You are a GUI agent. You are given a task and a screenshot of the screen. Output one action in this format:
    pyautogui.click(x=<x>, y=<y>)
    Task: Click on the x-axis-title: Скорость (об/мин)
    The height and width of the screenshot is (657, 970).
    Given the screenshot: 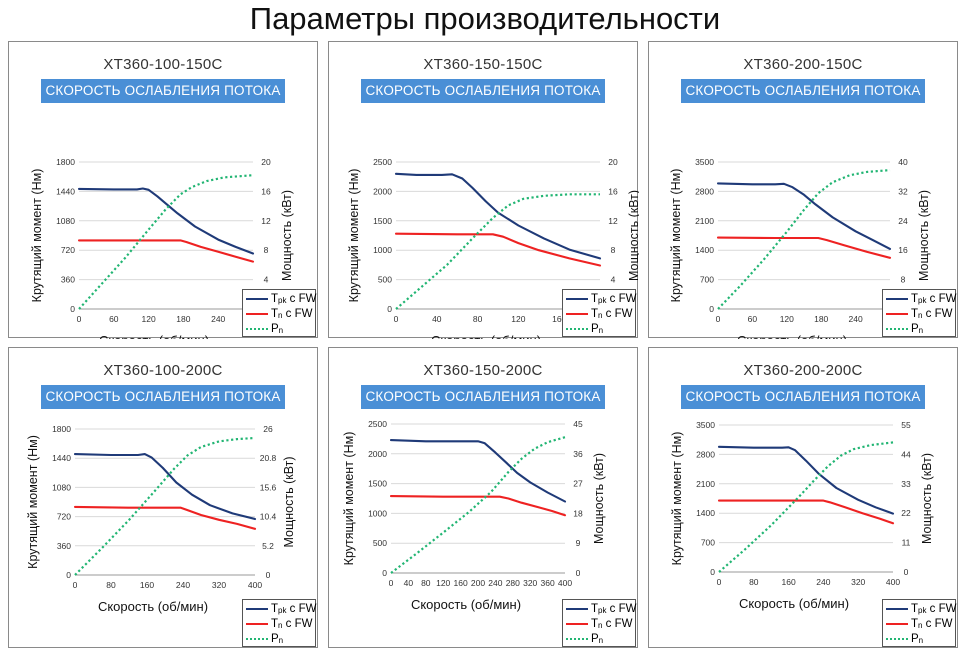 What is the action you would take?
    pyautogui.click(x=154, y=336)
    